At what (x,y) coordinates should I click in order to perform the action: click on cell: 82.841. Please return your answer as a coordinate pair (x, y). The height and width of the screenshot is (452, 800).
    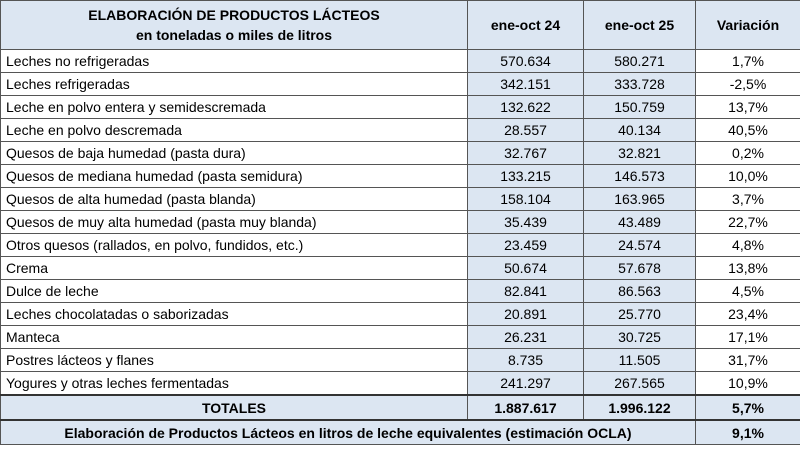
    Looking at the image, I should click on (525, 291).